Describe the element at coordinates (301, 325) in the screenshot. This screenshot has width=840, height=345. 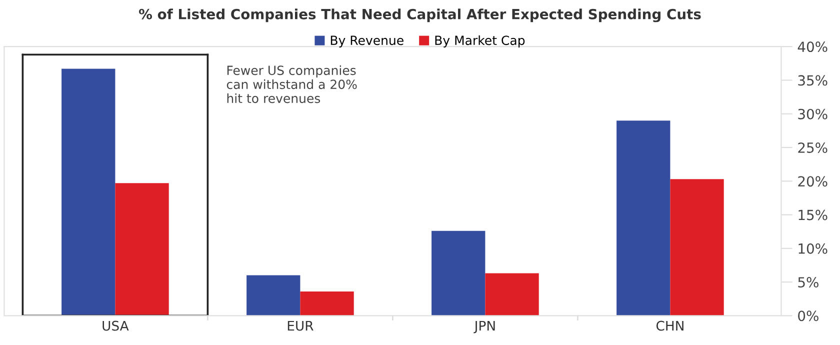
I see `x-tick-label: EUR` at that location.